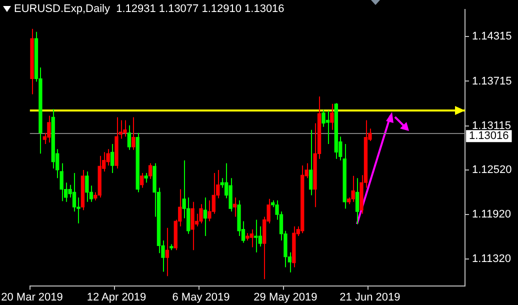 The height and width of the screenshot is (305, 518). Describe the element at coordinates (492, 36) in the screenshot. I see `y-tick-label: 1.14315` at that location.